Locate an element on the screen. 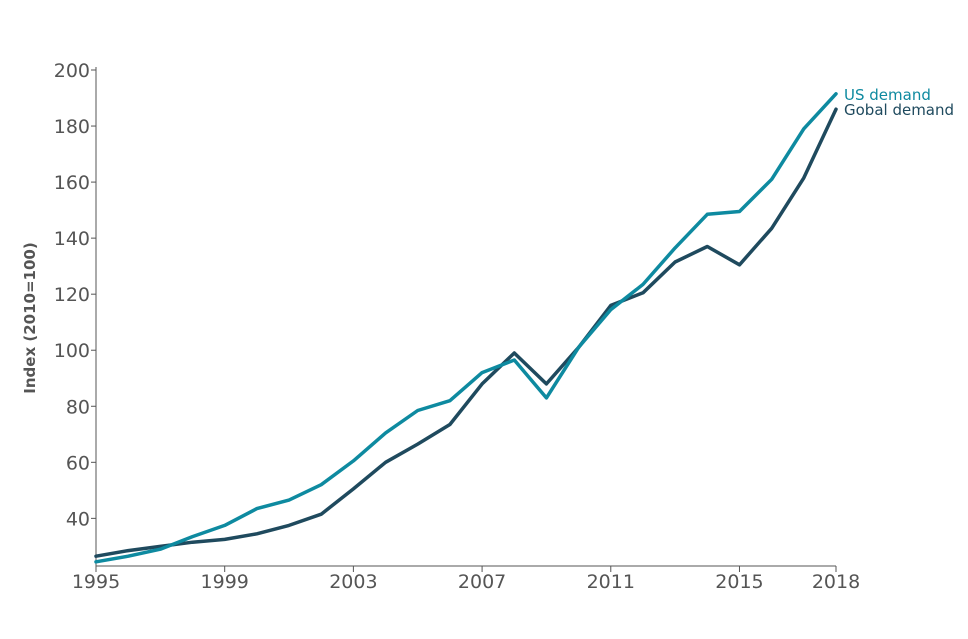 This screenshot has width=968, height=639. y-tick-label: 120 is located at coordinates (72, 295).